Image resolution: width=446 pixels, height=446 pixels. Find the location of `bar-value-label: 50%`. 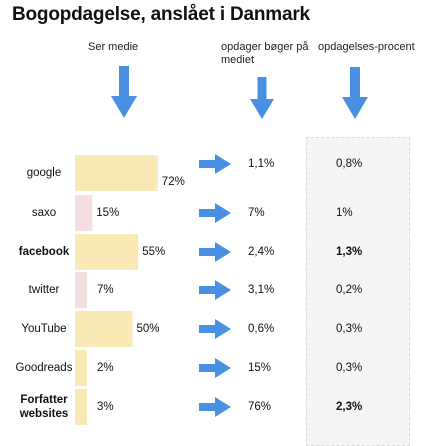

bar-value-label: 50% is located at coordinates (148, 329).